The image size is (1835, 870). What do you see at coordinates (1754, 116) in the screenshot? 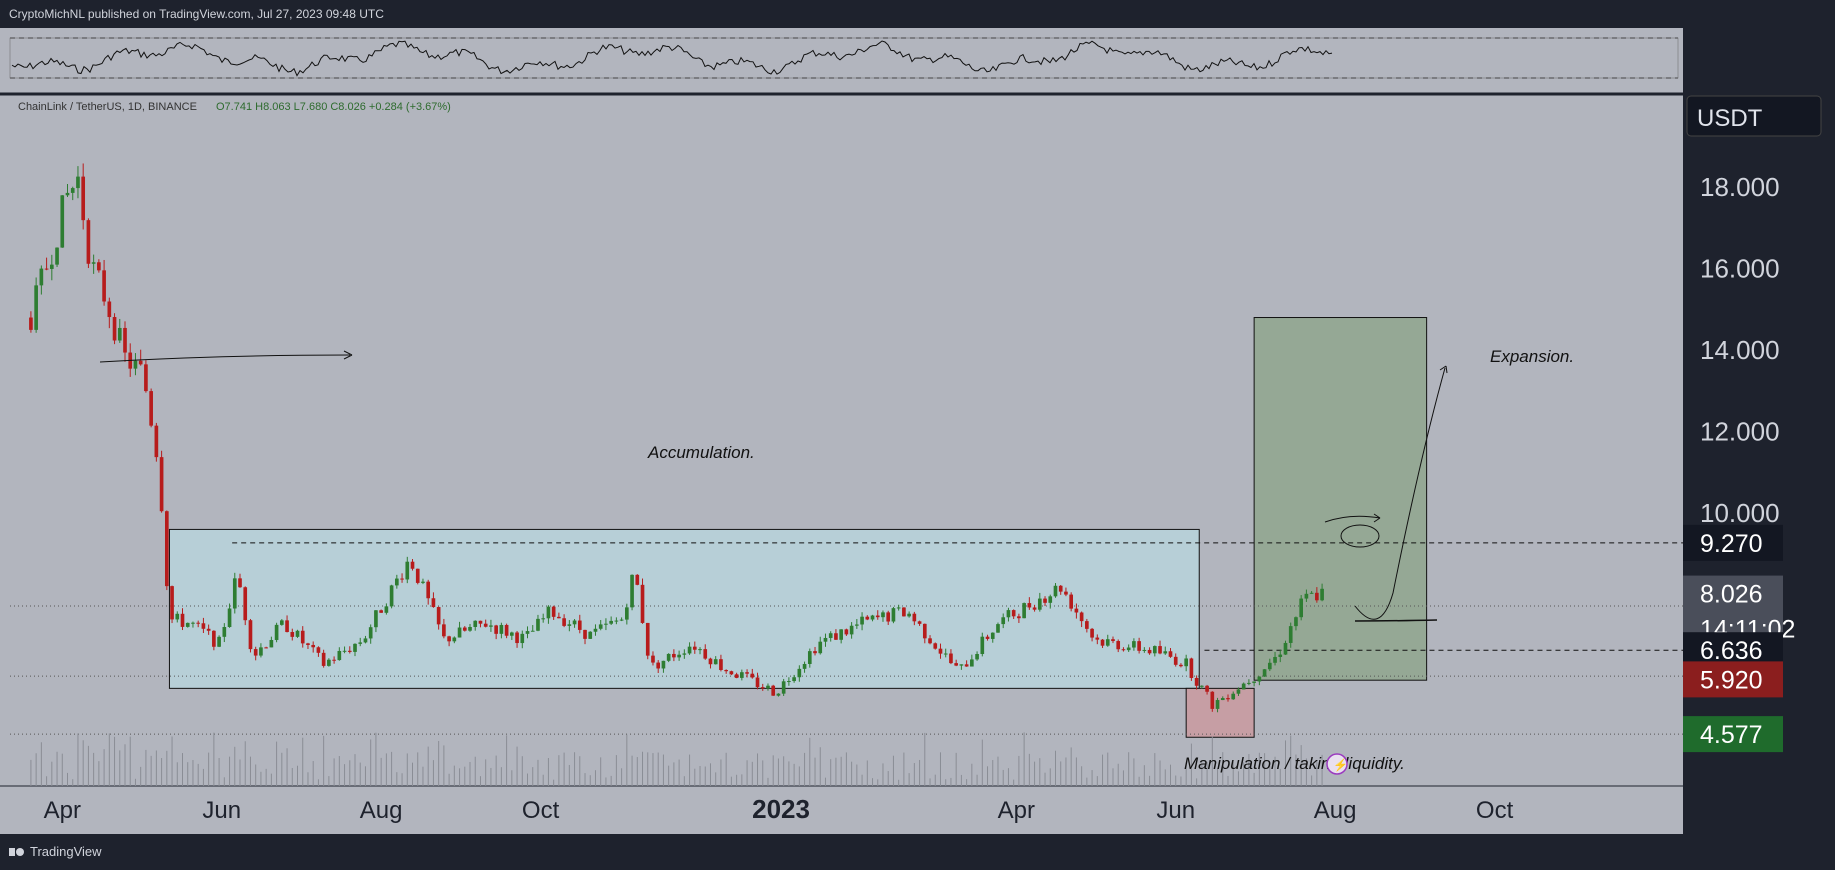
I see `currency-box` at bounding box center [1754, 116].